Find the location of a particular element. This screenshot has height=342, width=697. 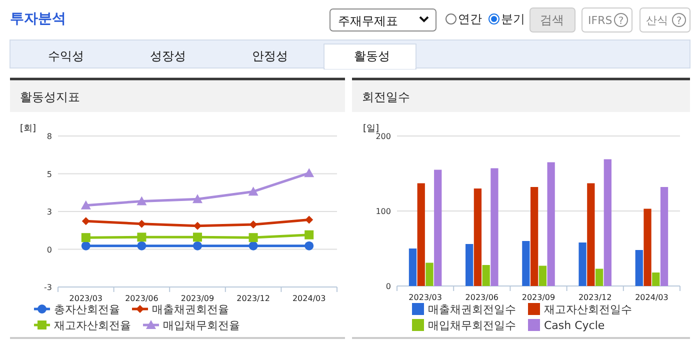

text: 투자분석 is located at coordinates (38, 19).